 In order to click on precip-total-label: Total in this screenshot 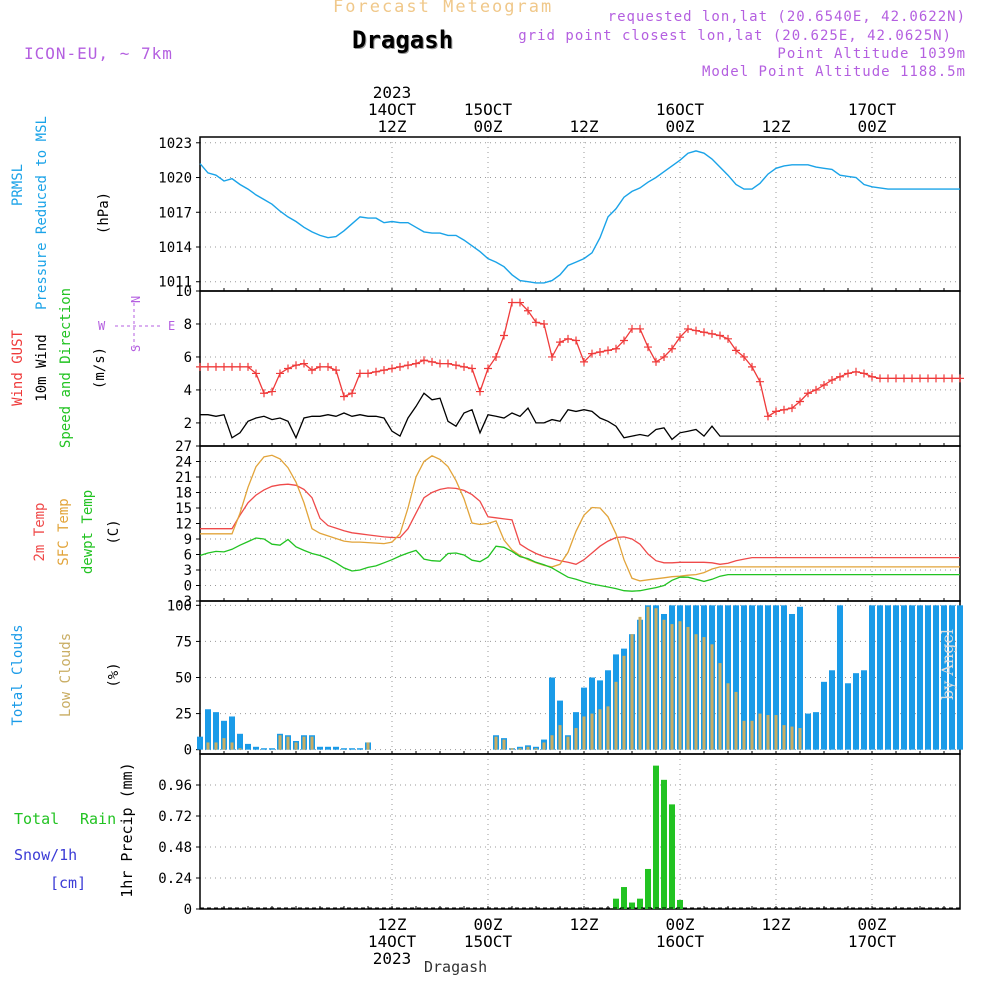, I will do `click(36, 819)`.